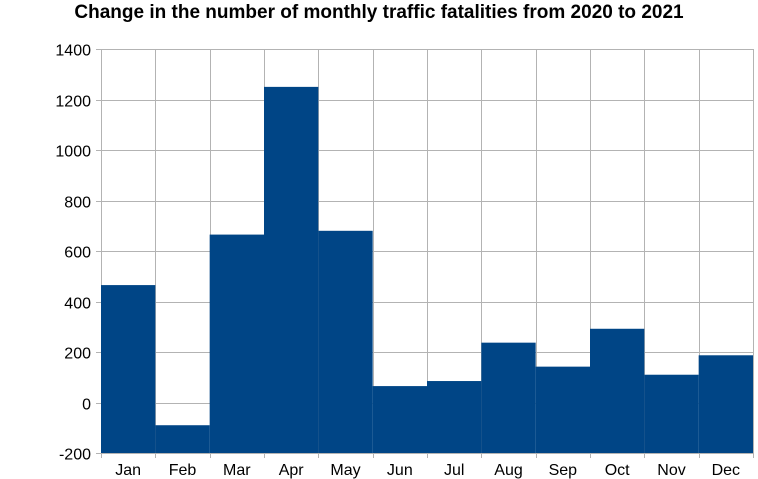 The image size is (758, 479). I want to click on bar-oct, so click(617, 390).